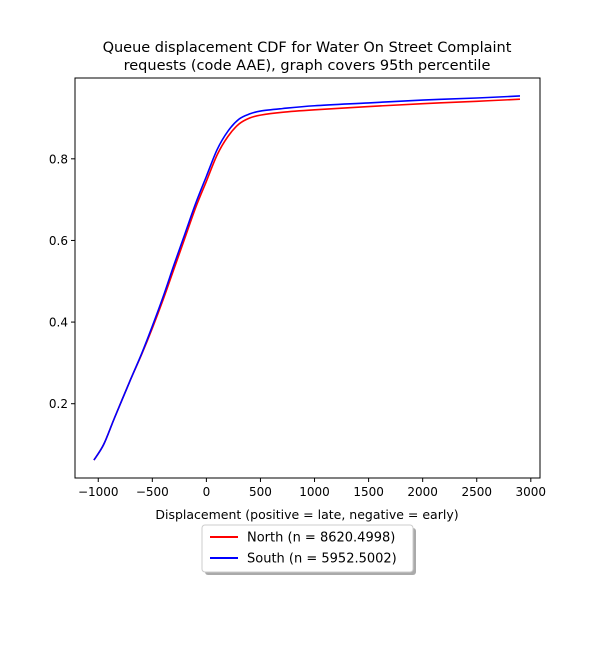  Describe the element at coordinates (321, 538) in the screenshot. I see `legend-label-north: North (n = 8620.4998)` at that location.